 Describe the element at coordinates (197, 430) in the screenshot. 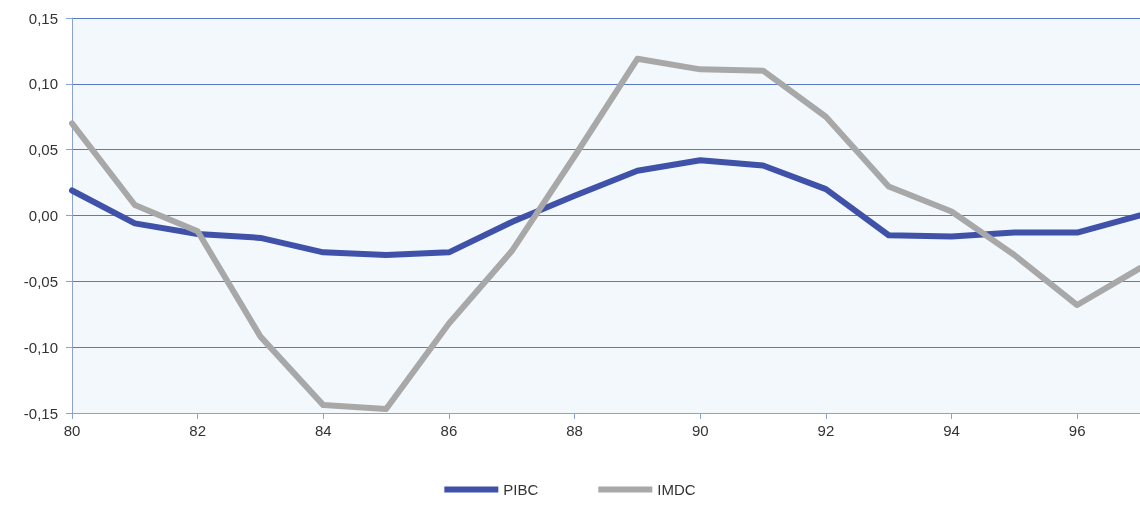

I see `x-tick-label: 82` at that location.